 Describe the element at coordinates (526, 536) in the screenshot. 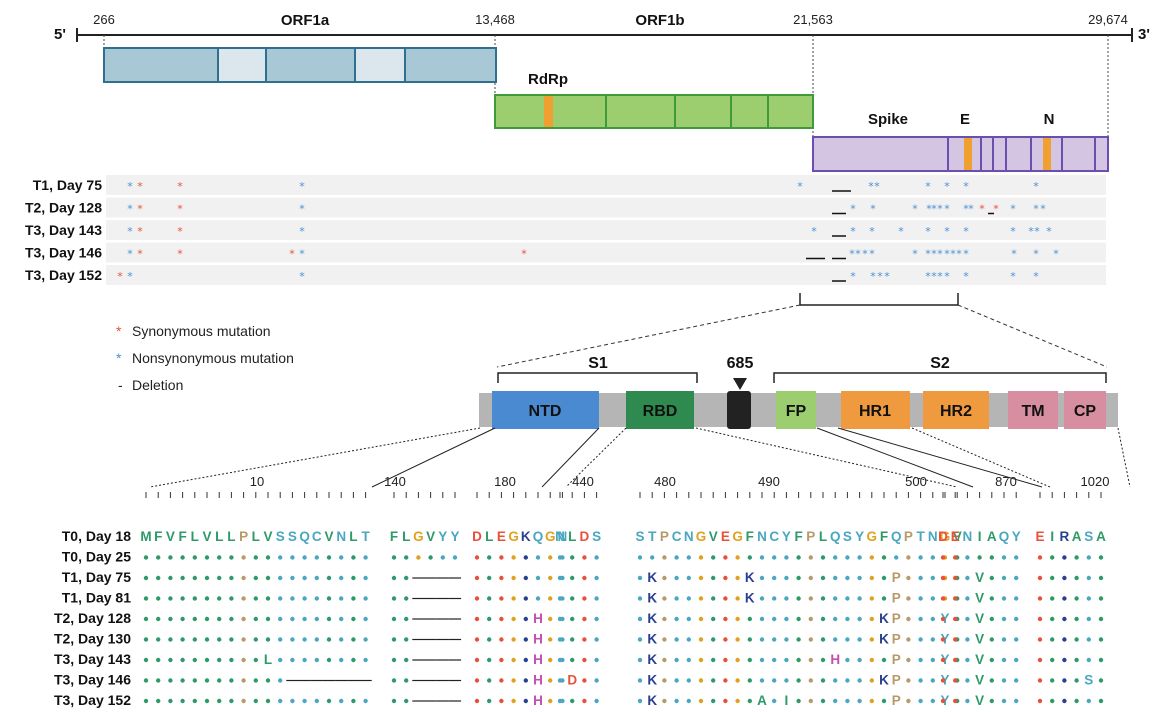

I see `residue: K` at that location.